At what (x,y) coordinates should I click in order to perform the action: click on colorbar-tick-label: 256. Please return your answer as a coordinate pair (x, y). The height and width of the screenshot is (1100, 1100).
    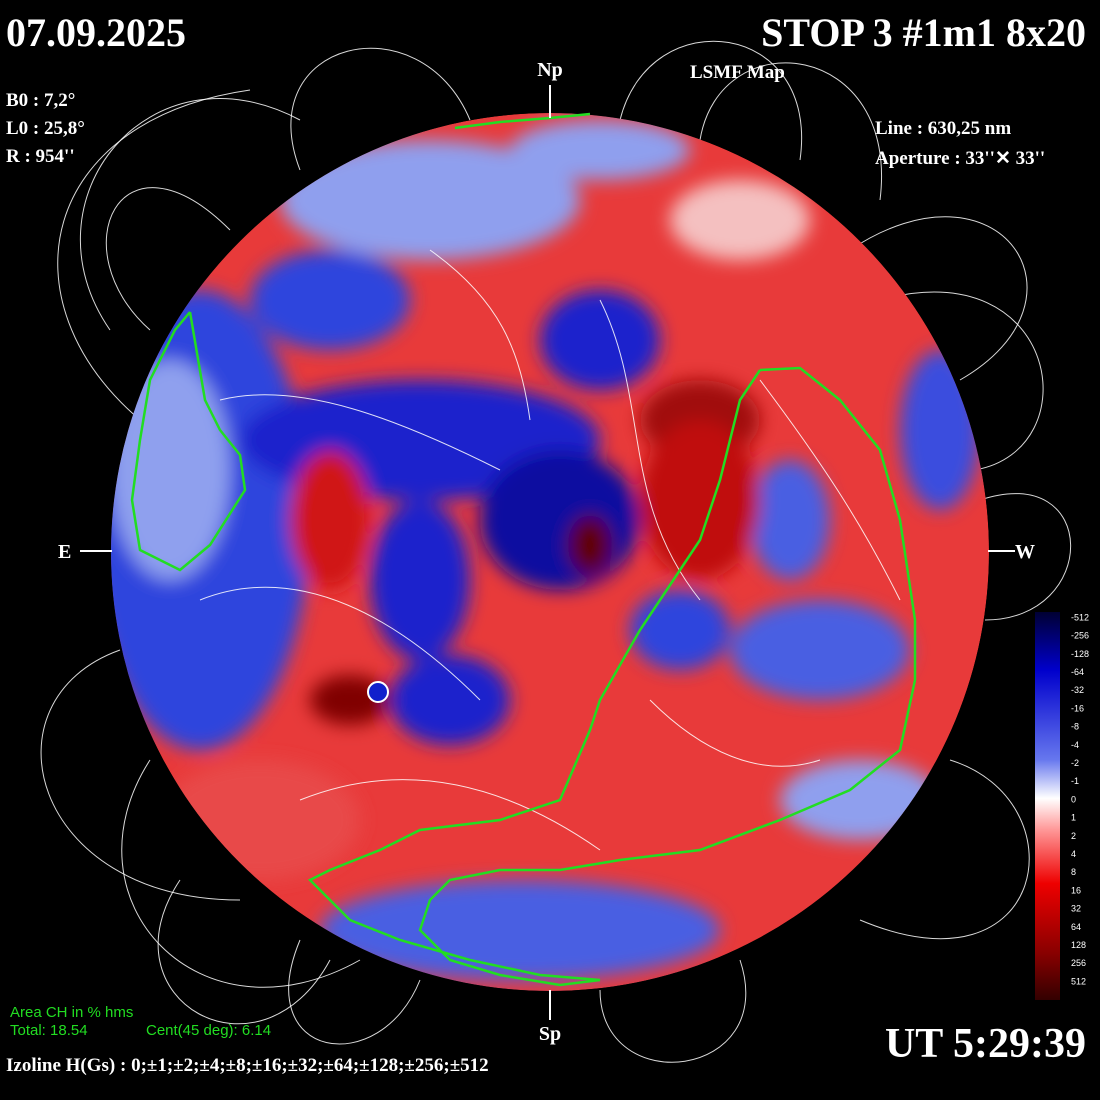
    Looking at the image, I should click on (1078, 963).